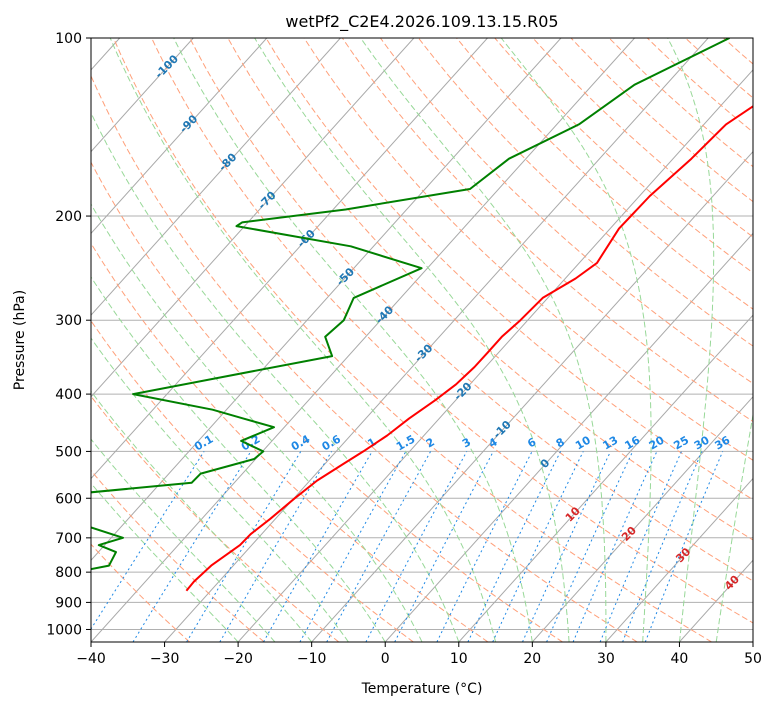  What do you see at coordinates (532, 659) in the screenshot?
I see `x-tick-label: 20` at bounding box center [532, 659].